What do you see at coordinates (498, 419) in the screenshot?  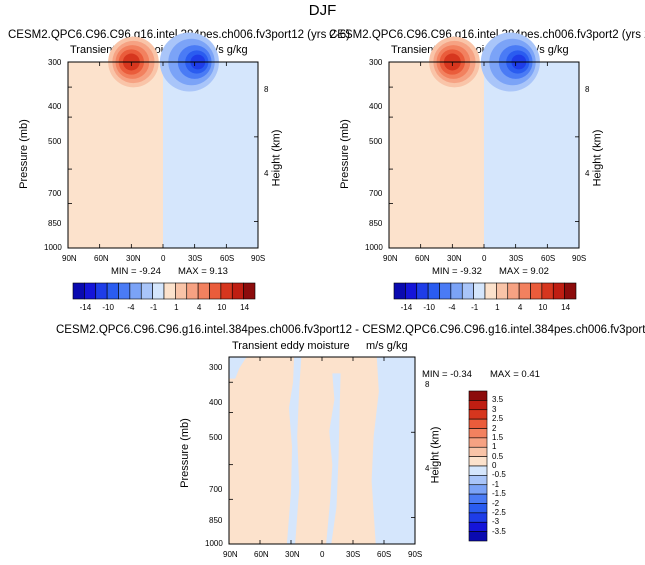 I see `colorbar-label: 2.5` at bounding box center [498, 419].